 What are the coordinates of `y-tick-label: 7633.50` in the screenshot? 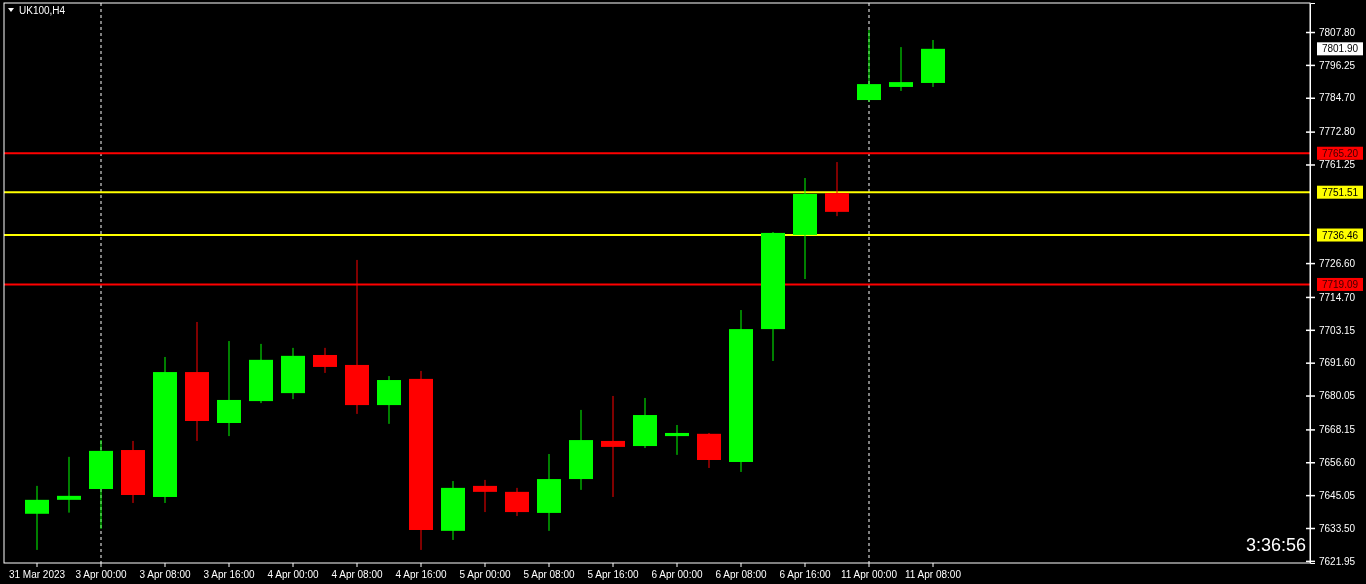 It's located at (1337, 528).